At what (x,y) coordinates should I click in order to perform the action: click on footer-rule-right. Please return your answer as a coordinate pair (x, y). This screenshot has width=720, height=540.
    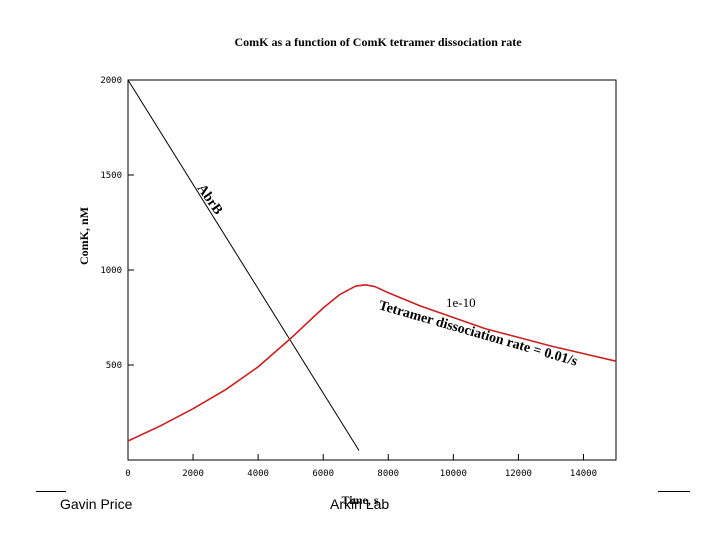
    Looking at the image, I should click on (674, 491).